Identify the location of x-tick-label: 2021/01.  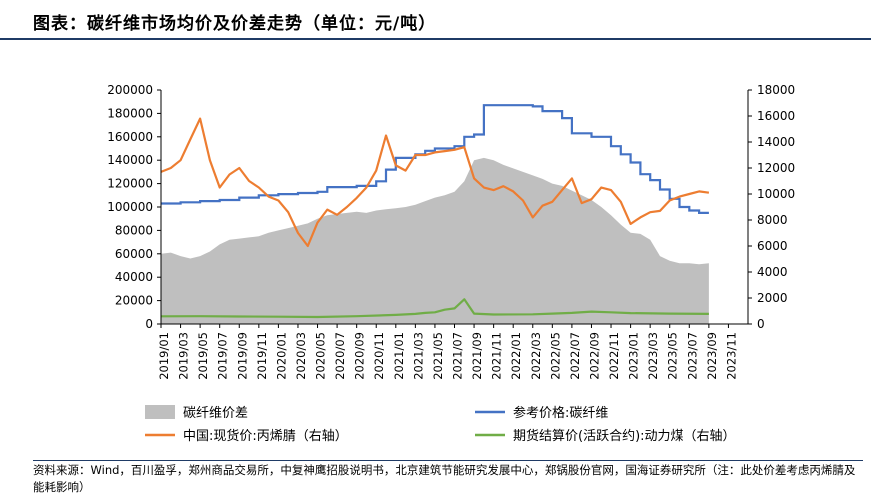
(399, 356).